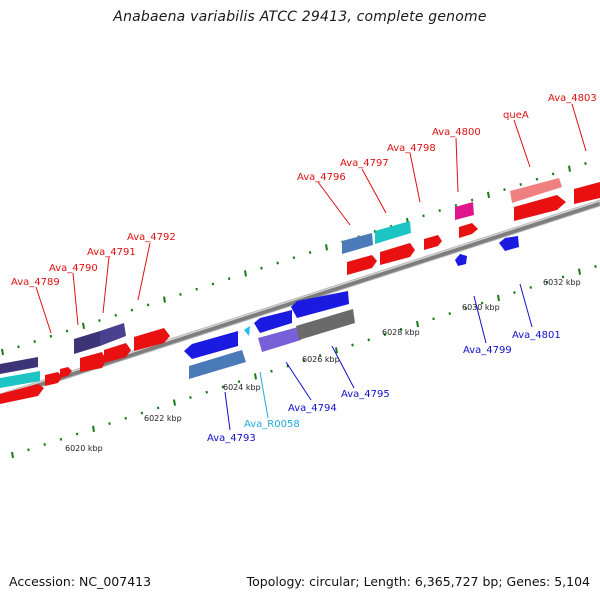  Describe the element at coordinates (80, 581) in the screenshot. I see `accession-text: Accession: NC_007413` at that location.